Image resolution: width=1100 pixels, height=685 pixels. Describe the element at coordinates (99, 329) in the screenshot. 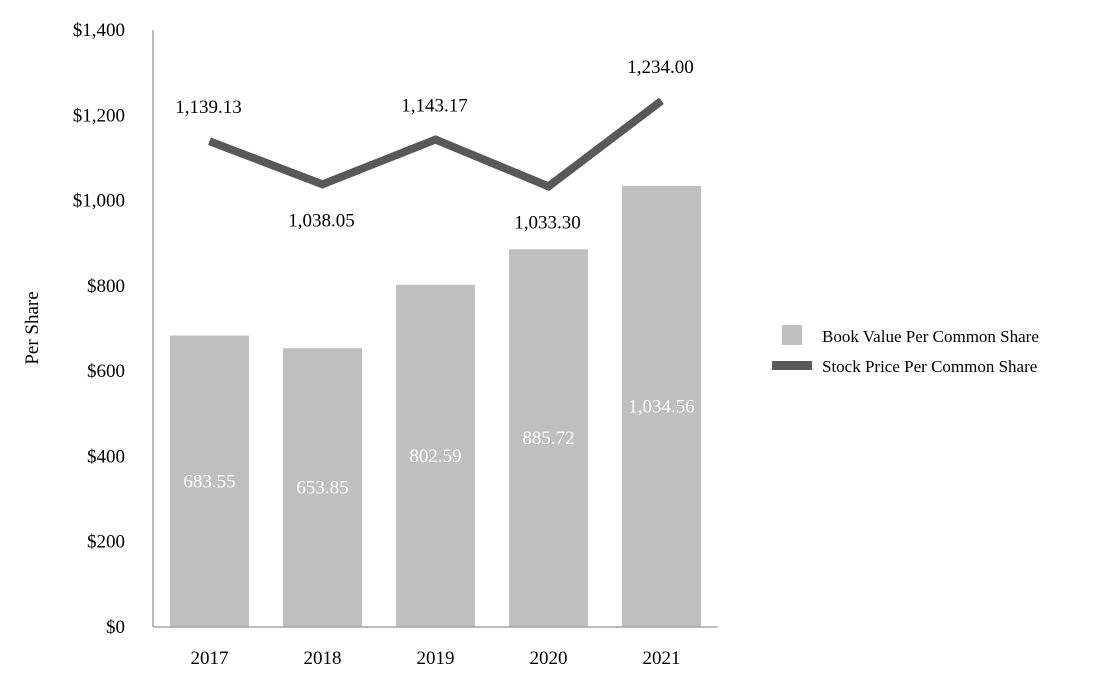

I see `y-tick-labels: $0 $200 $400 $600 $800 $1,000 $1,200 $1,400` at that location.